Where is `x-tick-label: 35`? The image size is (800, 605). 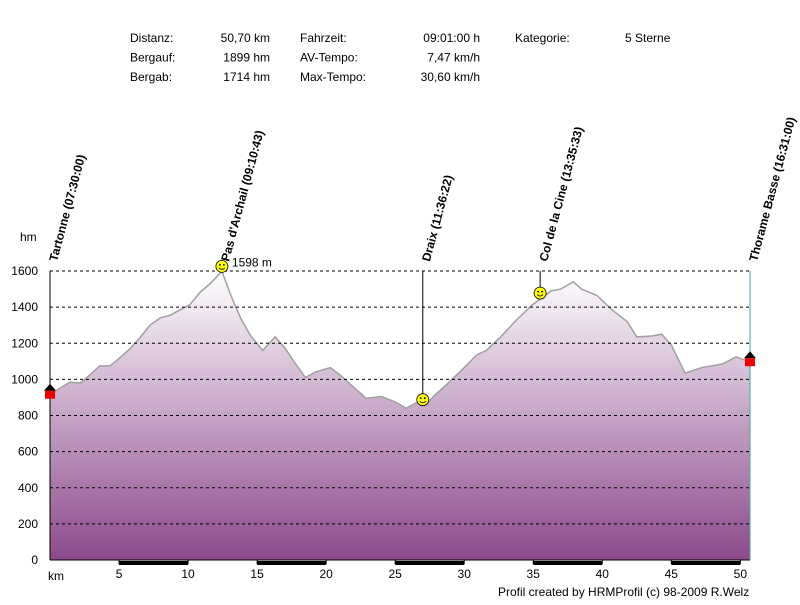 x-tick-label: 35 is located at coordinates (534, 574).